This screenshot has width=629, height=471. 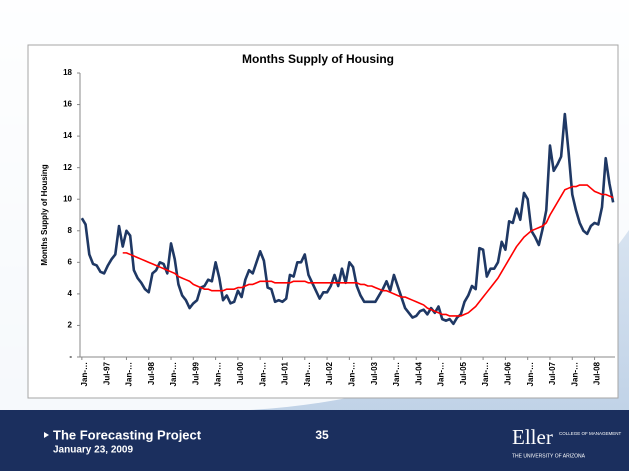 What do you see at coordinates (322, 435) in the screenshot?
I see `page-number: 35` at bounding box center [322, 435].